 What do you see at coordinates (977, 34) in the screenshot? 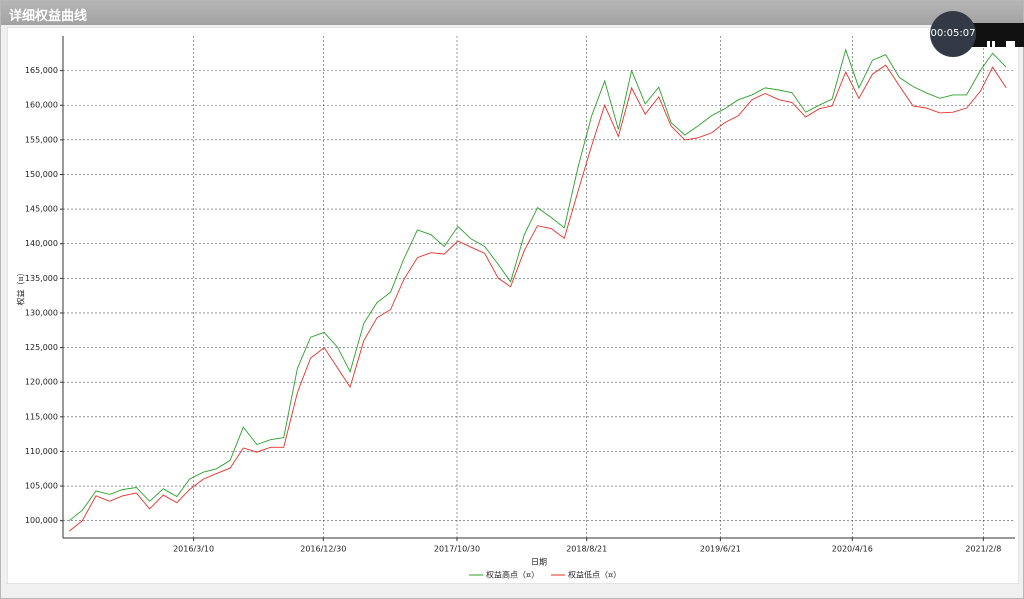
I see `recorder: 00:05:07` at bounding box center [977, 34].